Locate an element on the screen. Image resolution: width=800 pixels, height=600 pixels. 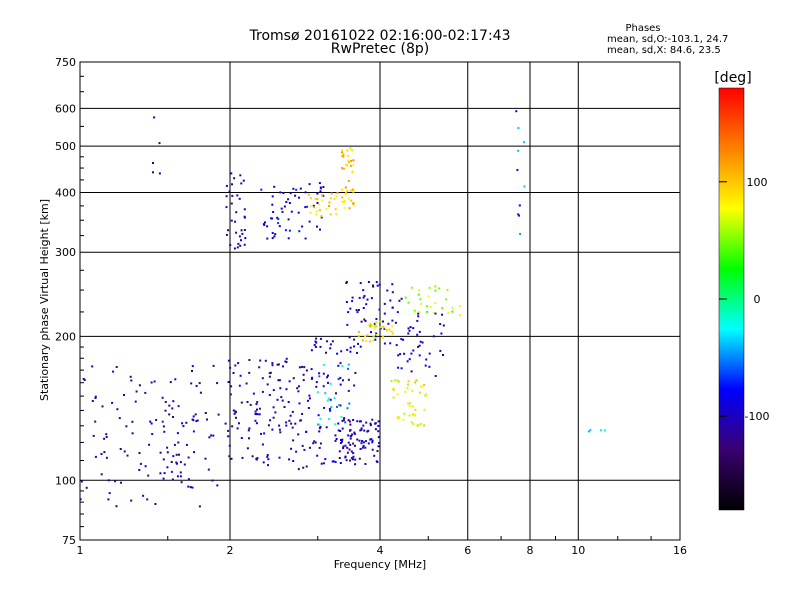
x-tick-label: 10 is located at coordinates (578, 550).